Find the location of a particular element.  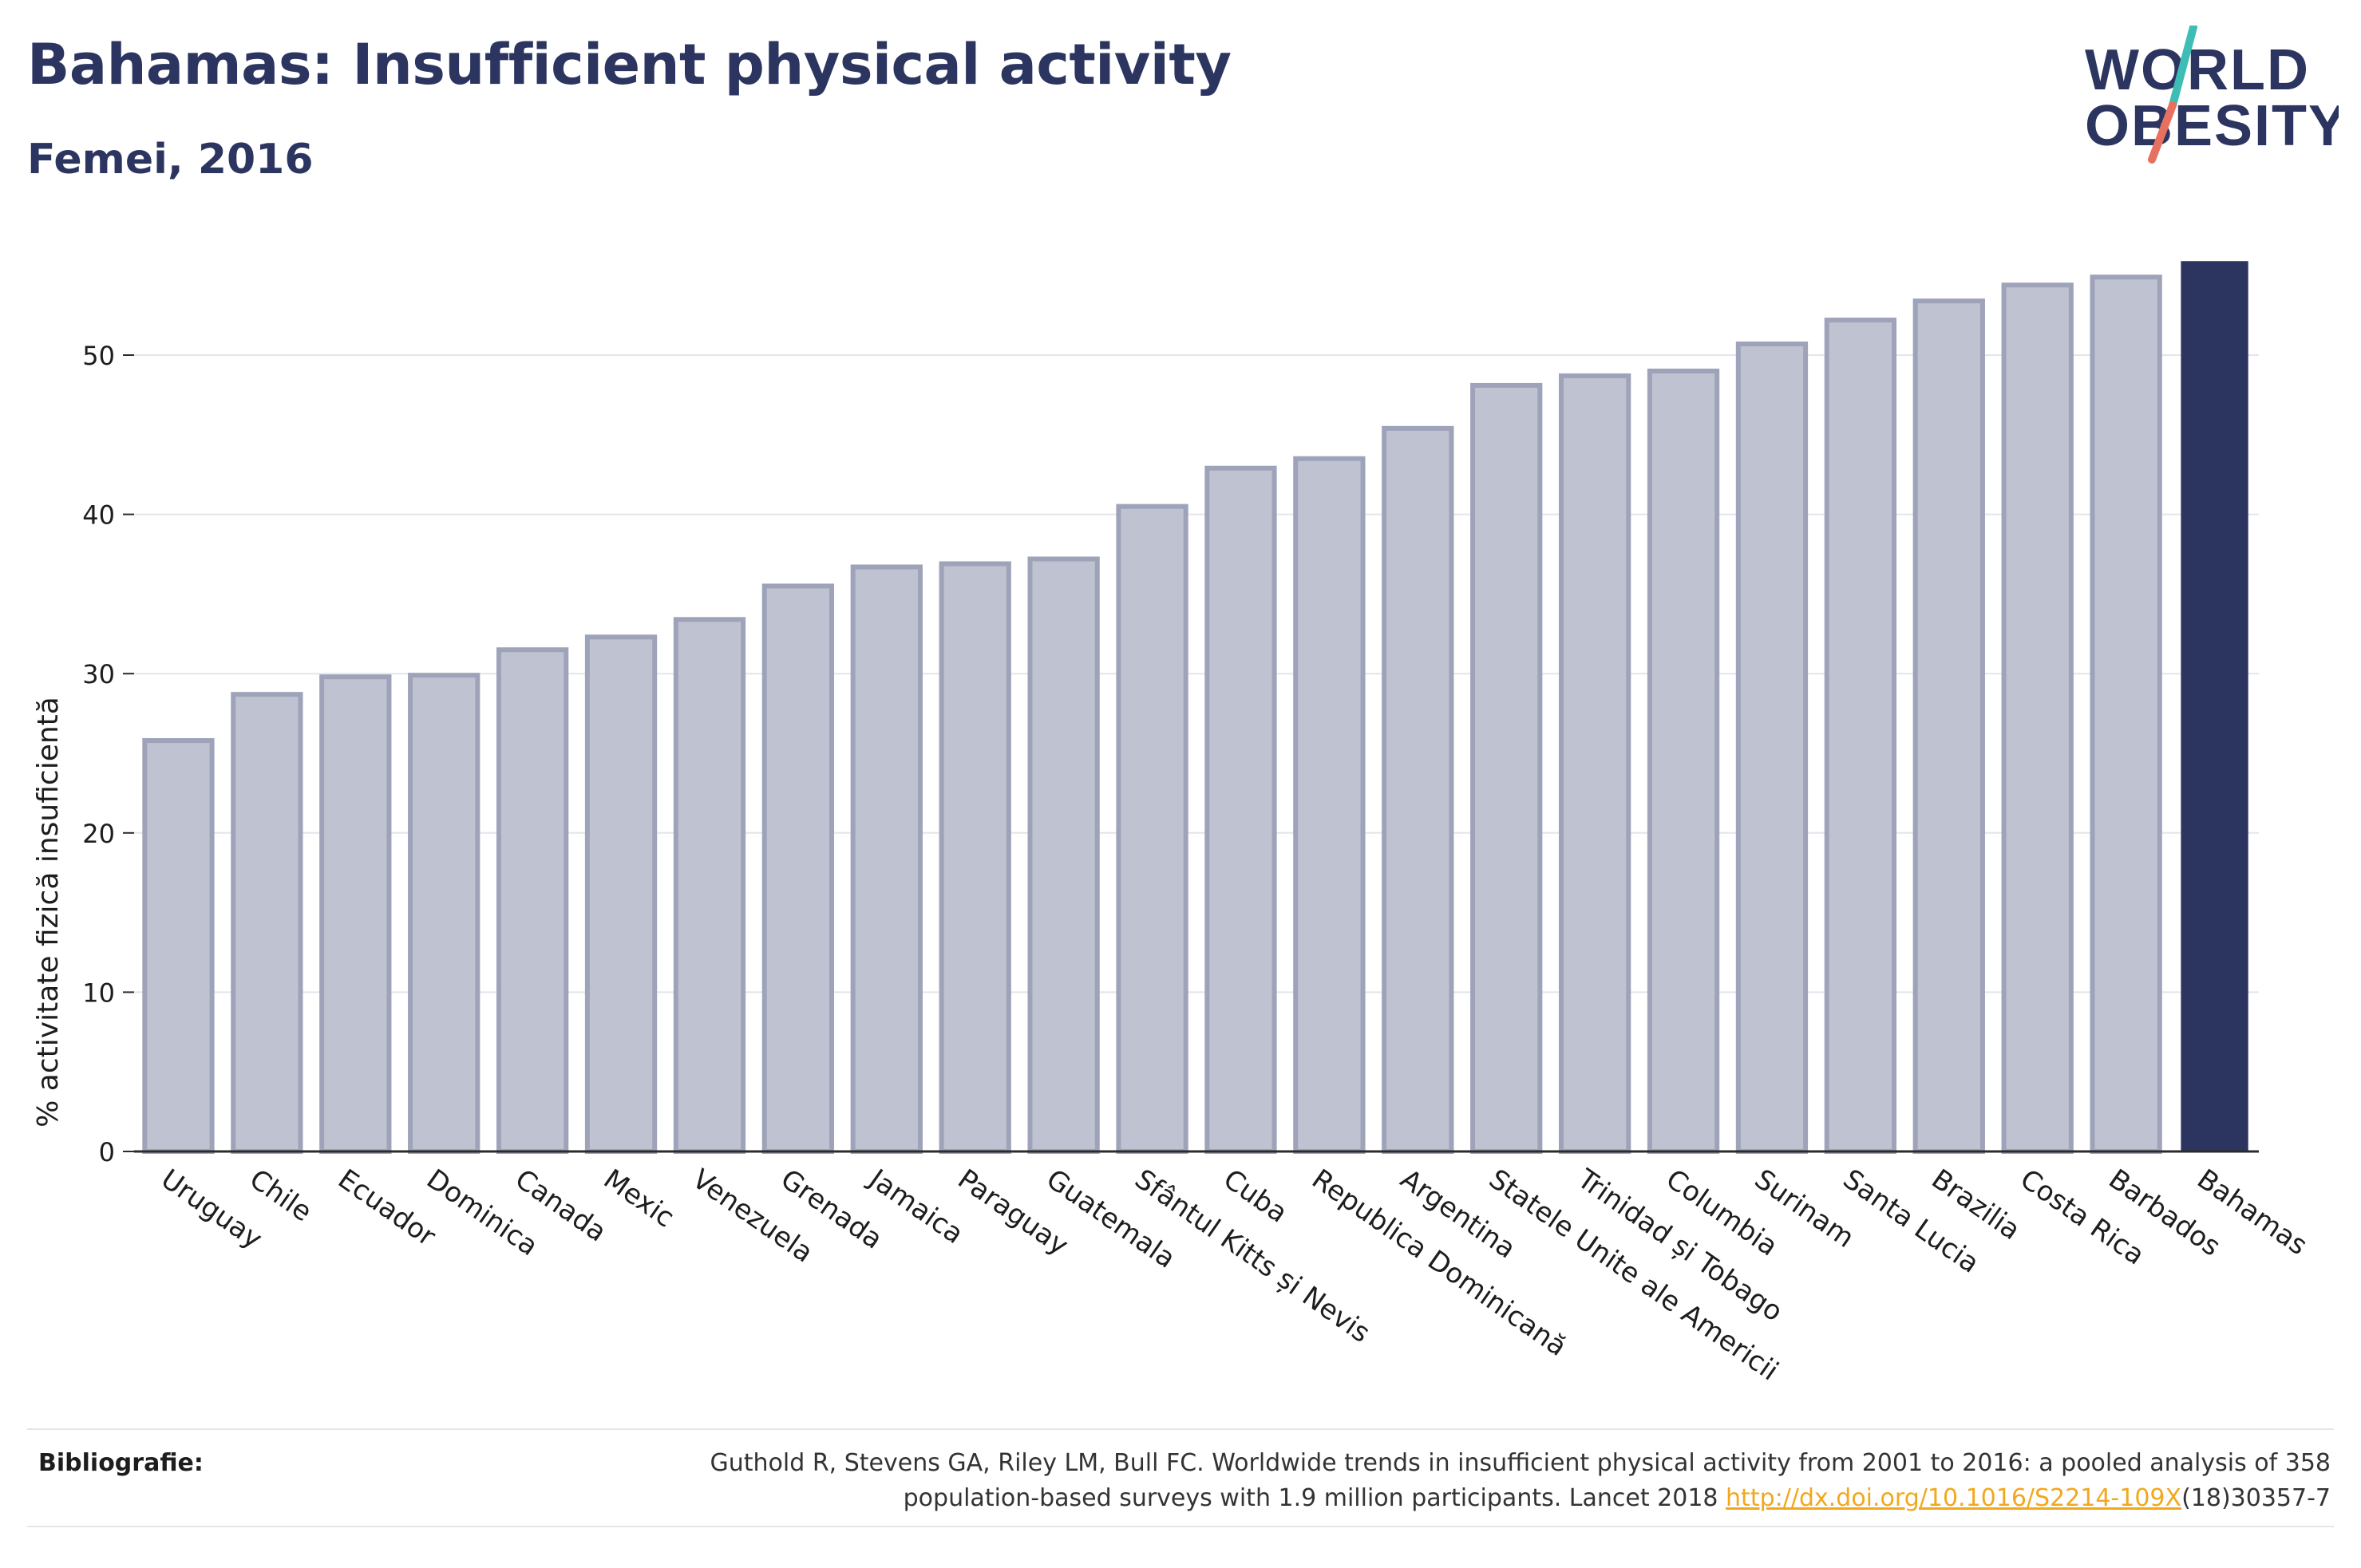

bar-republica-dominican- is located at coordinates (1329, 805).